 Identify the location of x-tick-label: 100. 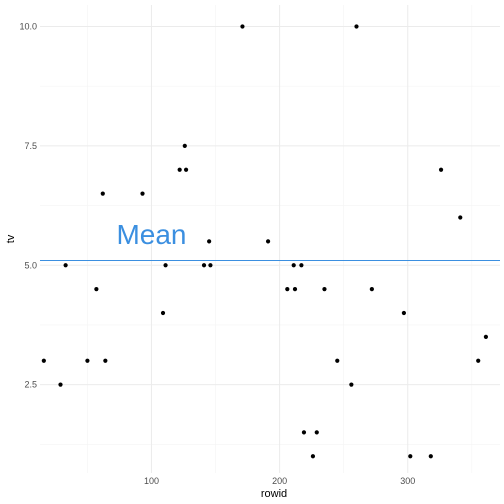
(151, 481).